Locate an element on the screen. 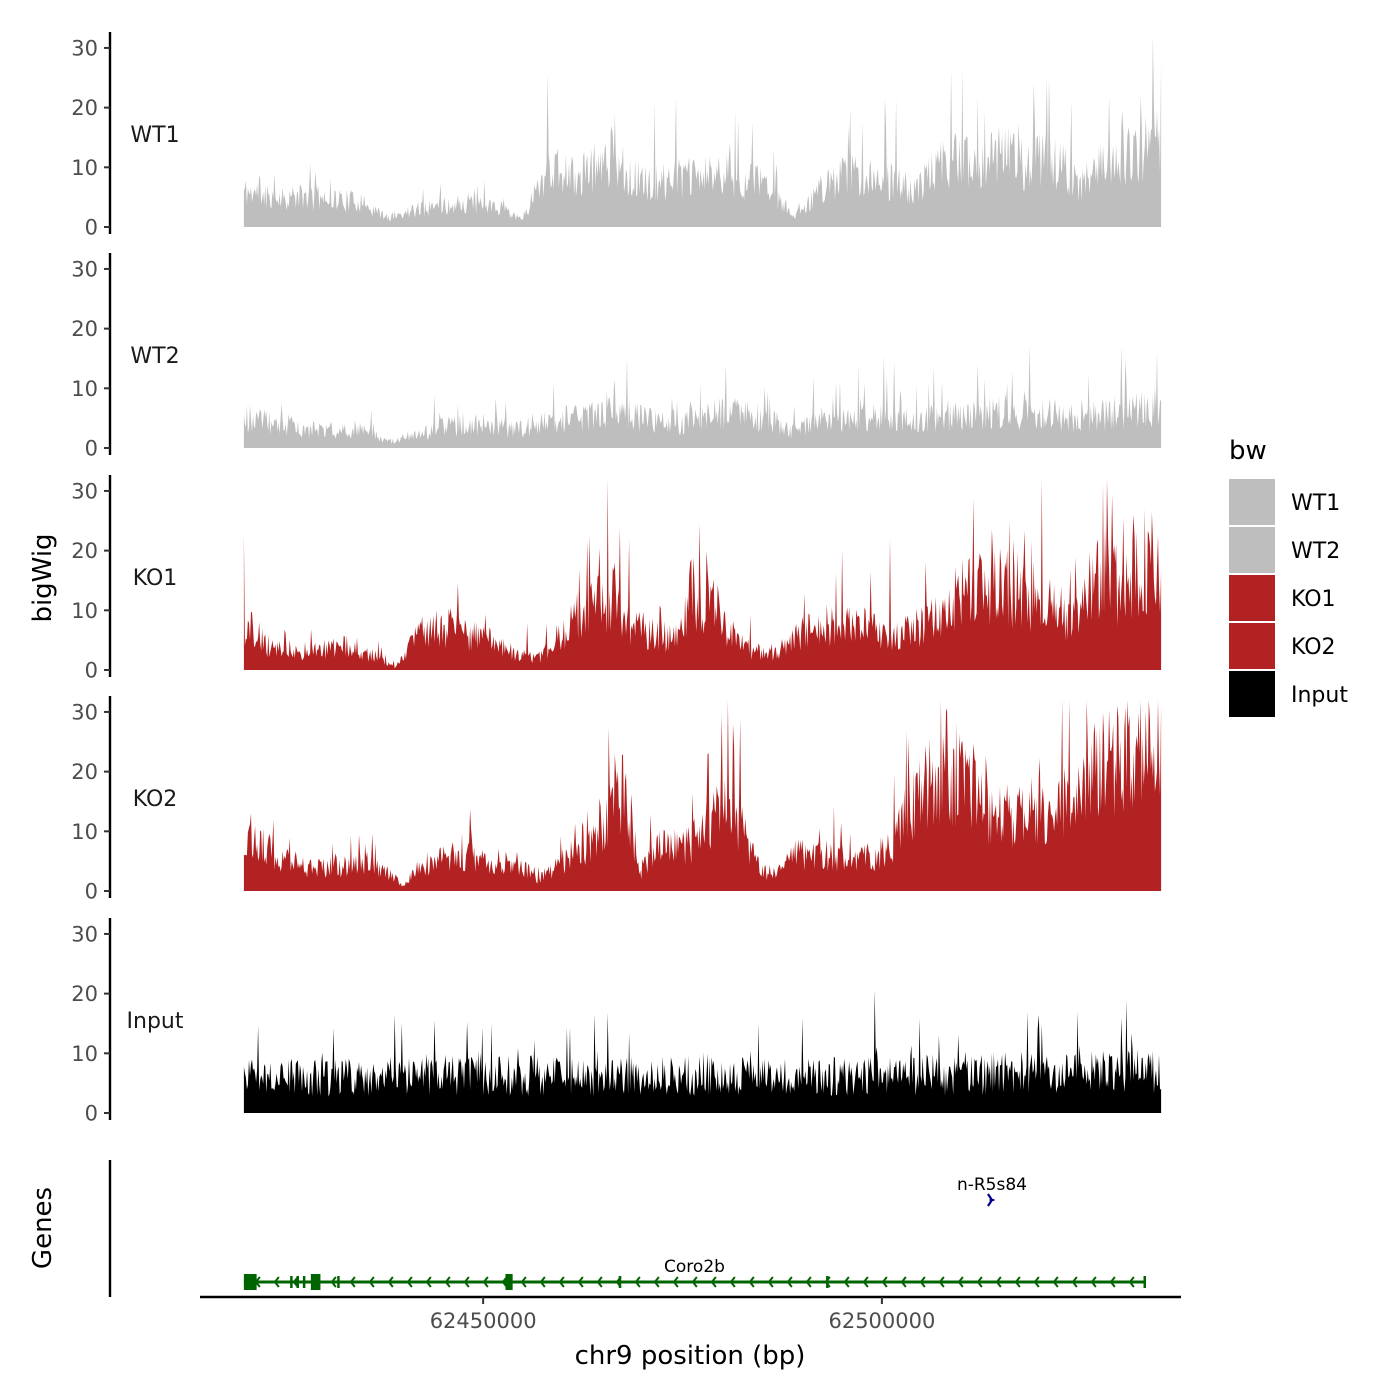  legend-entry-ko1: KO1 is located at coordinates (1282, 598).